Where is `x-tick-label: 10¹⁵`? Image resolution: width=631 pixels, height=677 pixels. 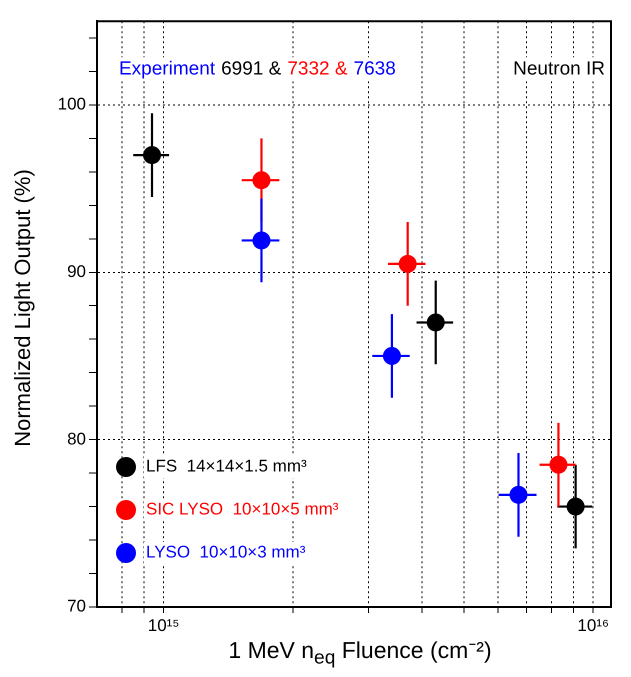
x-tick-label: 10¹⁵ is located at coordinates (164, 625).